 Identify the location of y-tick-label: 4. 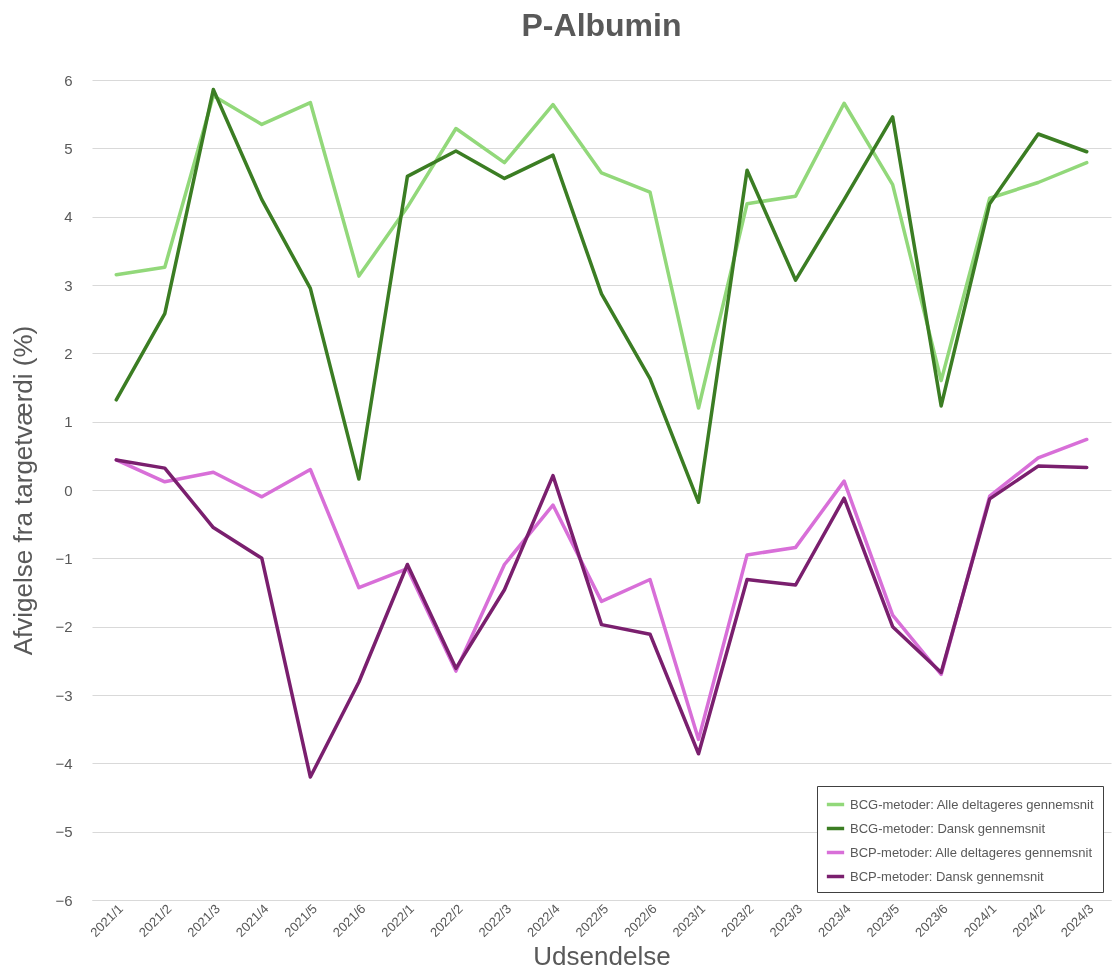
(68, 217).